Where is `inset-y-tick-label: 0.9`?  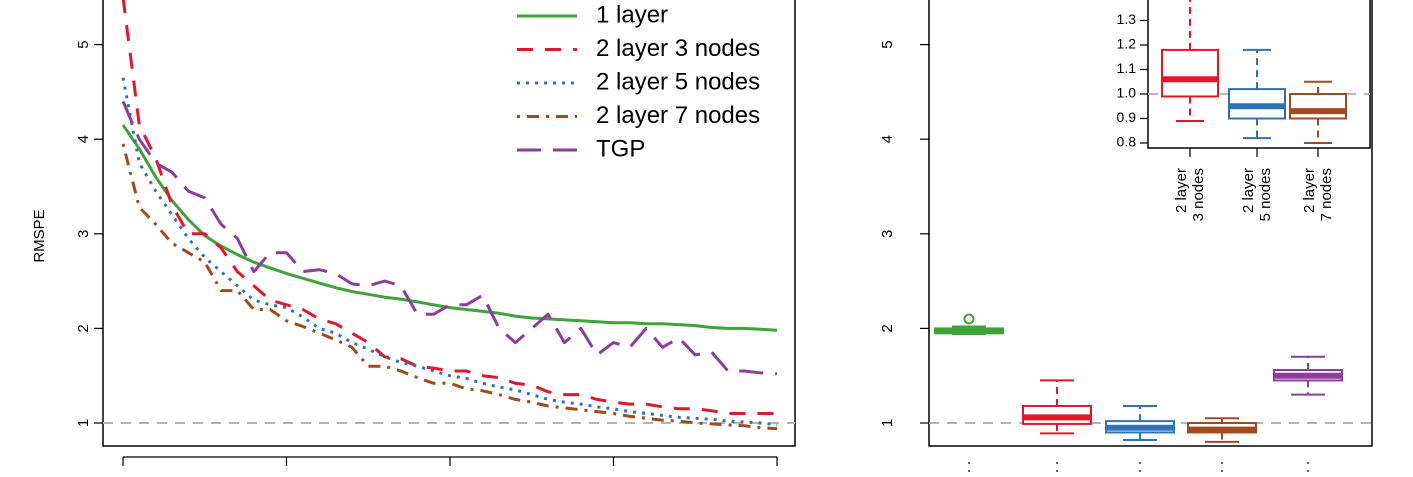
inset-y-tick-label: 0.9 is located at coordinates (1127, 117).